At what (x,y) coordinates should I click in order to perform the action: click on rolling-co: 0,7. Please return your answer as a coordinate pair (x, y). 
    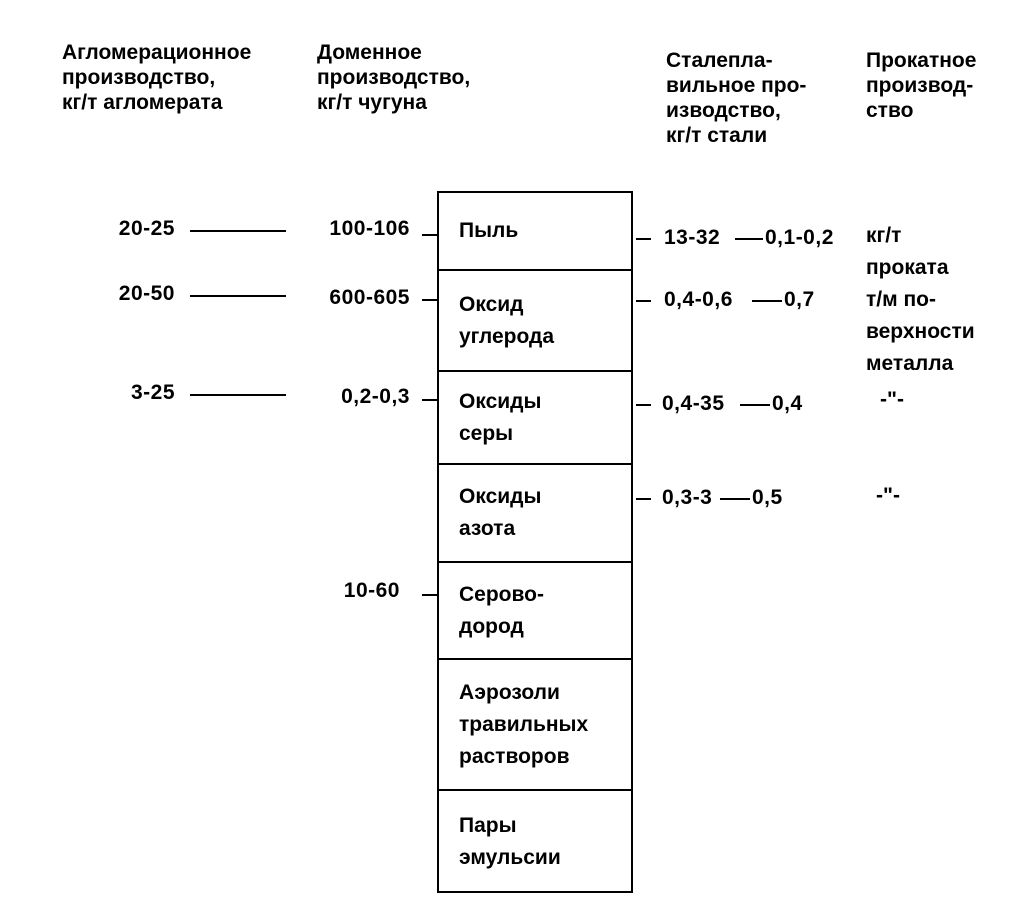
    Looking at the image, I should click on (799, 299).